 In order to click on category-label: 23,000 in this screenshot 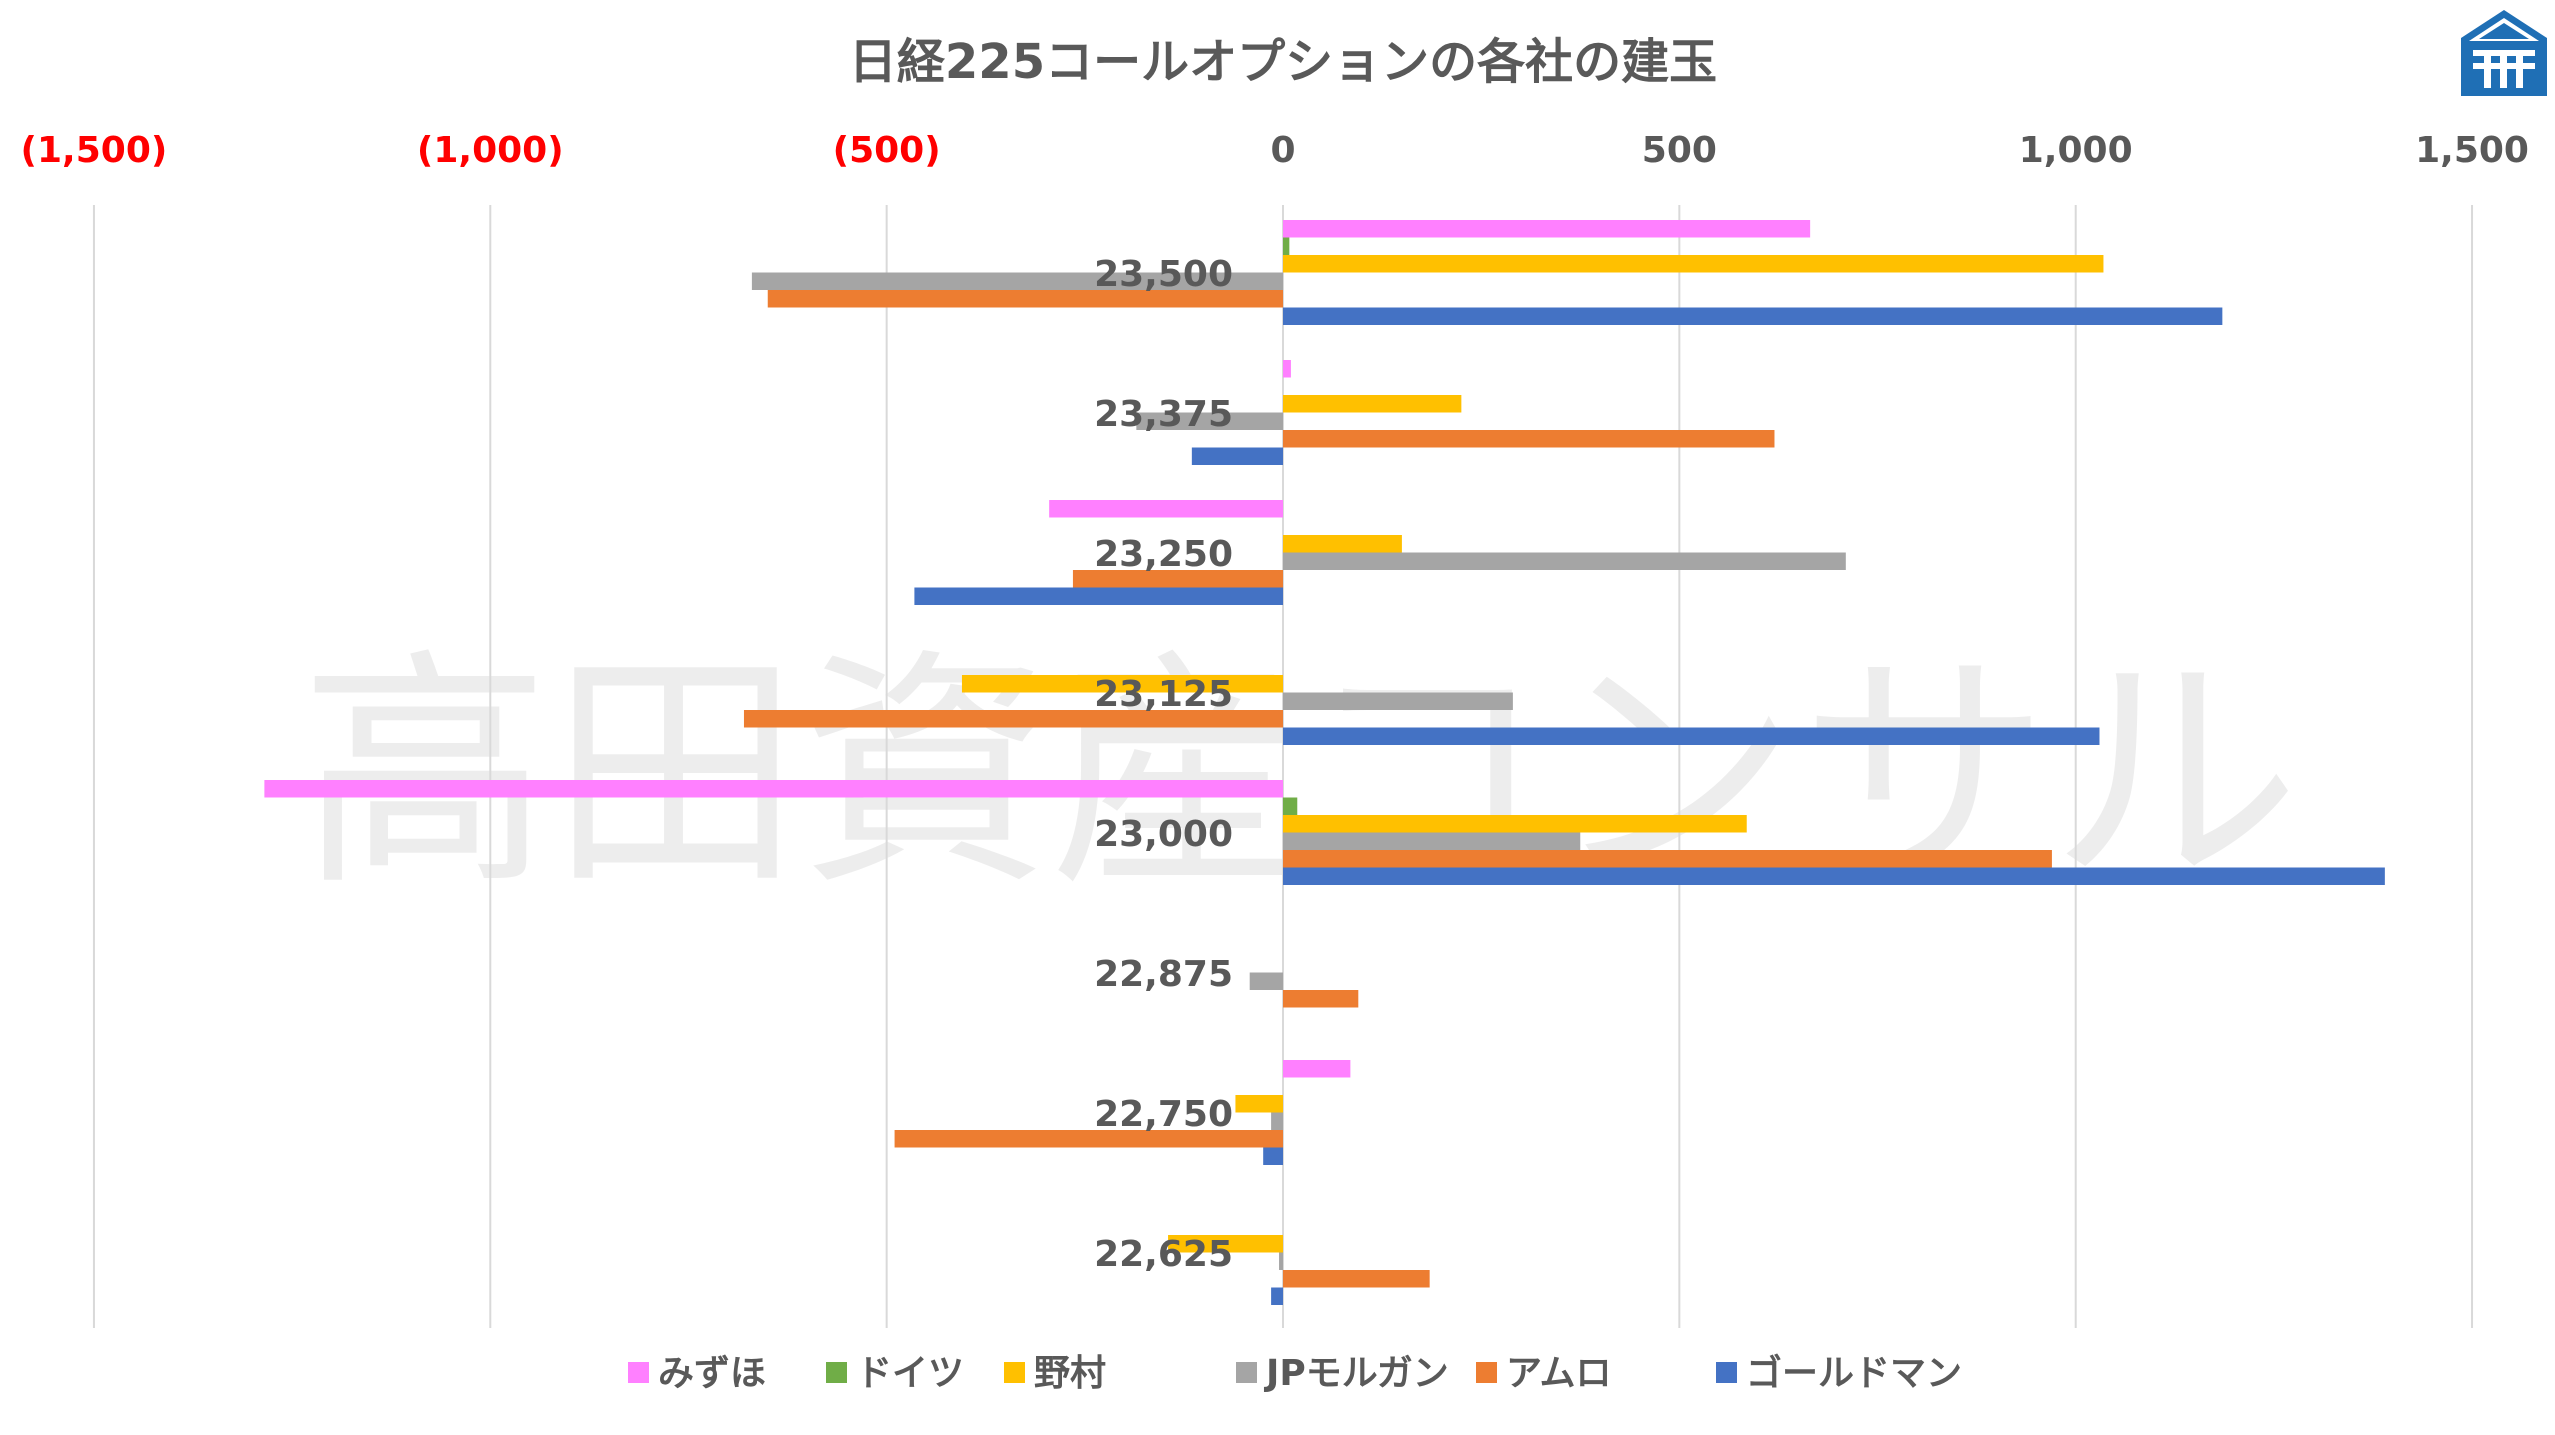, I will do `click(1163, 834)`.